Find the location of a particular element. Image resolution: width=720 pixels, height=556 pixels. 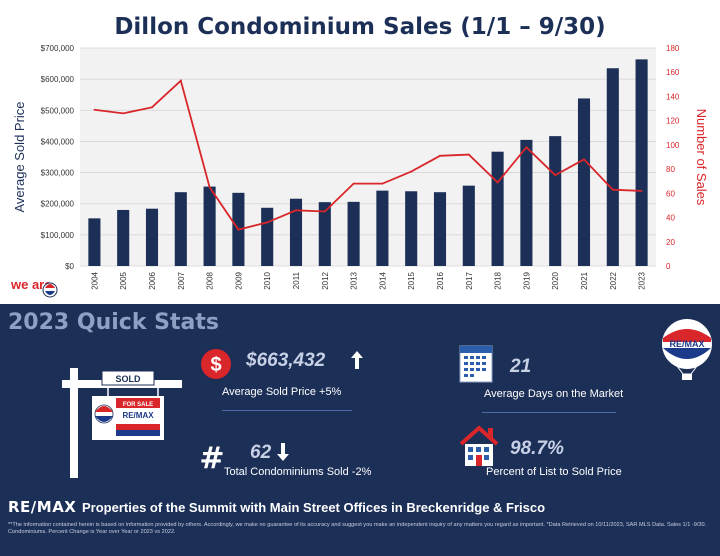

dollar-icon-text: $ is located at coordinates (215, 365).